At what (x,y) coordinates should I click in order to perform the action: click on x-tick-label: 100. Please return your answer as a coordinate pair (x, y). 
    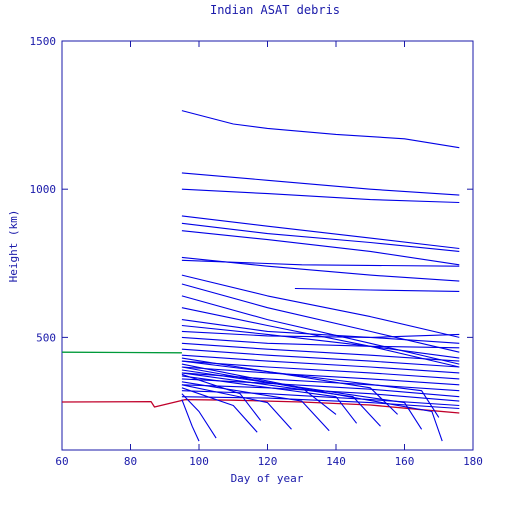
    Looking at the image, I should click on (199, 461).